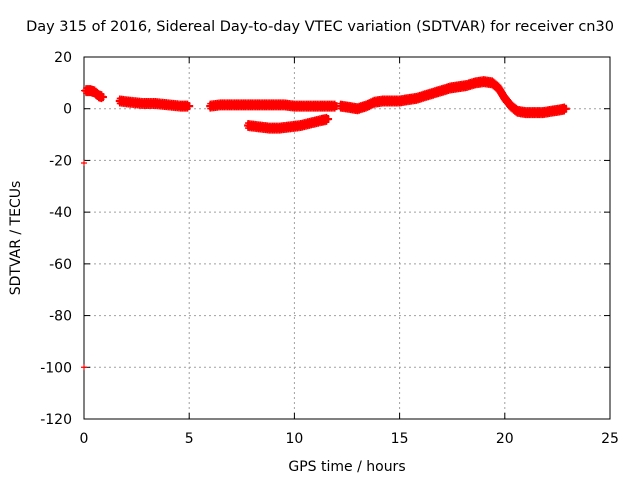 This screenshot has height=480, width=640. What do you see at coordinates (189, 439) in the screenshot?
I see `x-tick-label: 5` at bounding box center [189, 439].